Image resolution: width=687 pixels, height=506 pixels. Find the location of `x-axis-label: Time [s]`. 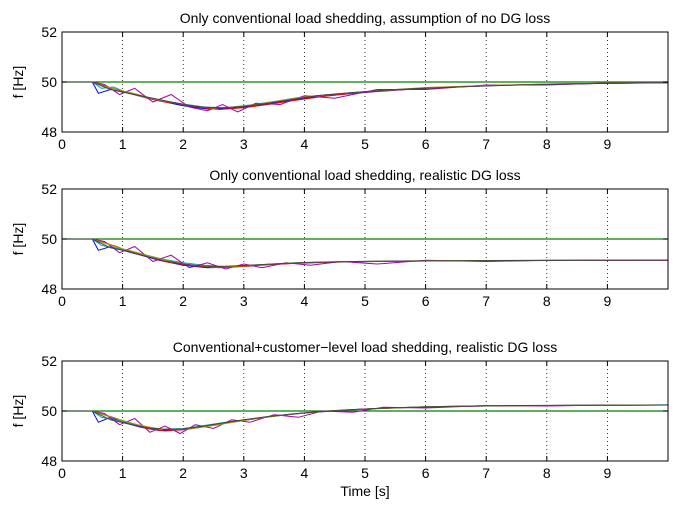

x-axis-label: Time [s] is located at coordinates (364, 491).